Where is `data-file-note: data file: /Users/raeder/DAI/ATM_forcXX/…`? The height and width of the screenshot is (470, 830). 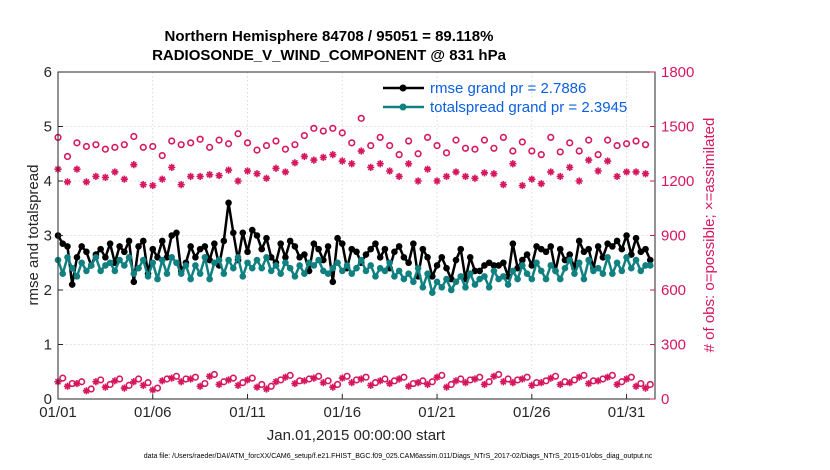
data-file-note: data file: /Users/raeder/DAI/ATM_forcXX/… is located at coordinates (398, 456).